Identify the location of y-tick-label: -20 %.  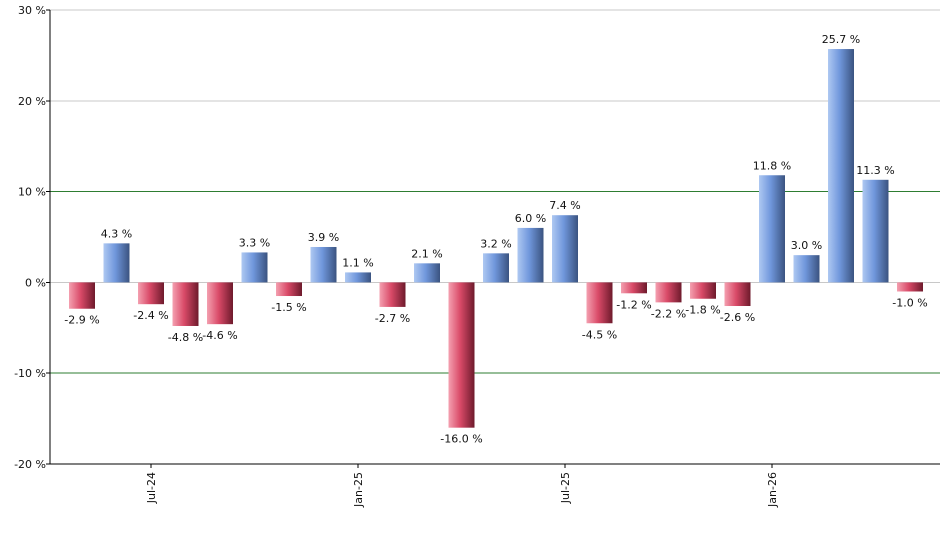
(30, 464).